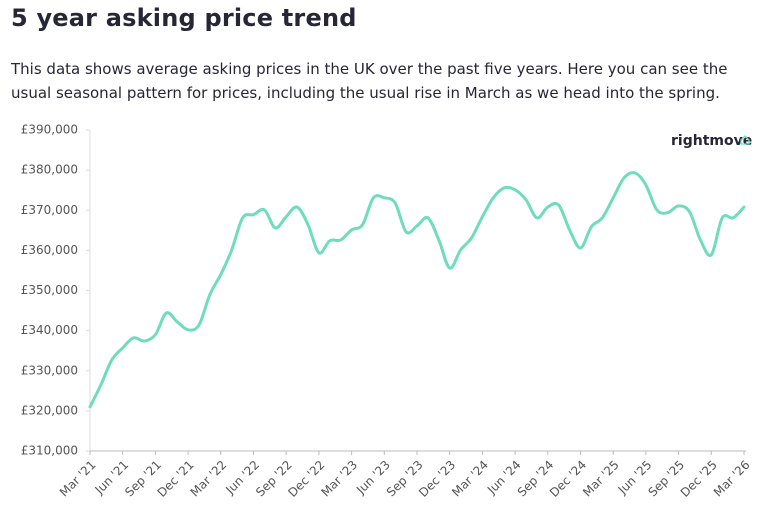 Image resolution: width=781 pixels, height=527 pixels. Describe the element at coordinates (732, 479) in the screenshot. I see `x-tick-label: Mar '26` at that location.